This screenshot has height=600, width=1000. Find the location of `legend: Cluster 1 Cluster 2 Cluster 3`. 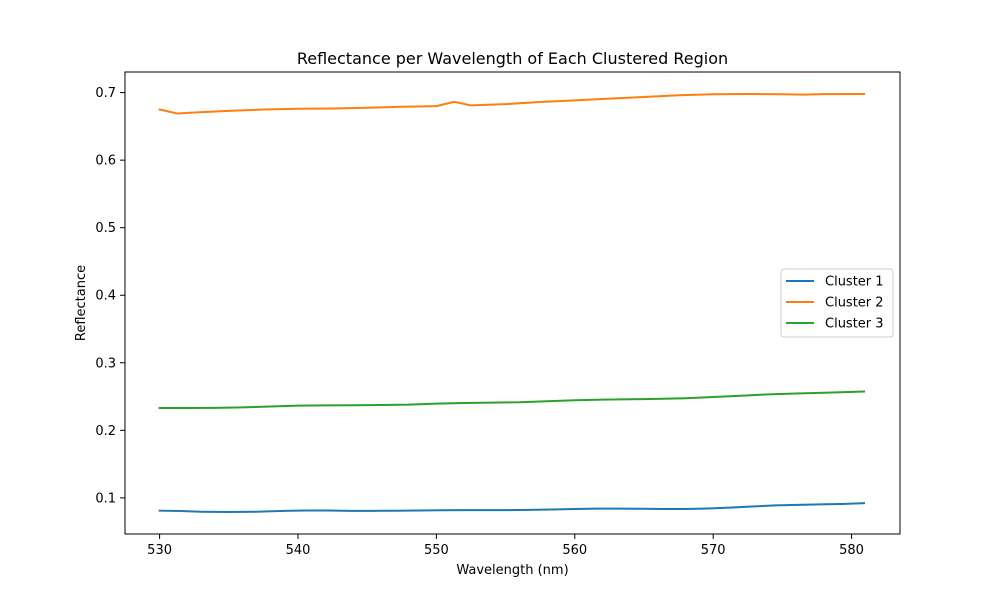

legend: Cluster 1 Cluster 2 Cluster 3 is located at coordinates (837, 303).